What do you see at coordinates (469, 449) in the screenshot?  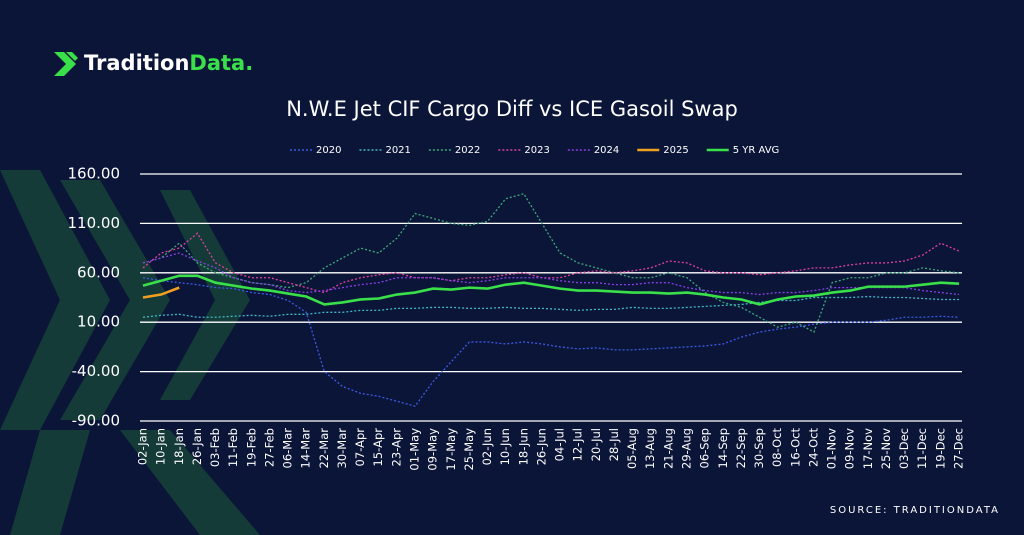 I see `x-tick-label: 25-May` at bounding box center [469, 449].